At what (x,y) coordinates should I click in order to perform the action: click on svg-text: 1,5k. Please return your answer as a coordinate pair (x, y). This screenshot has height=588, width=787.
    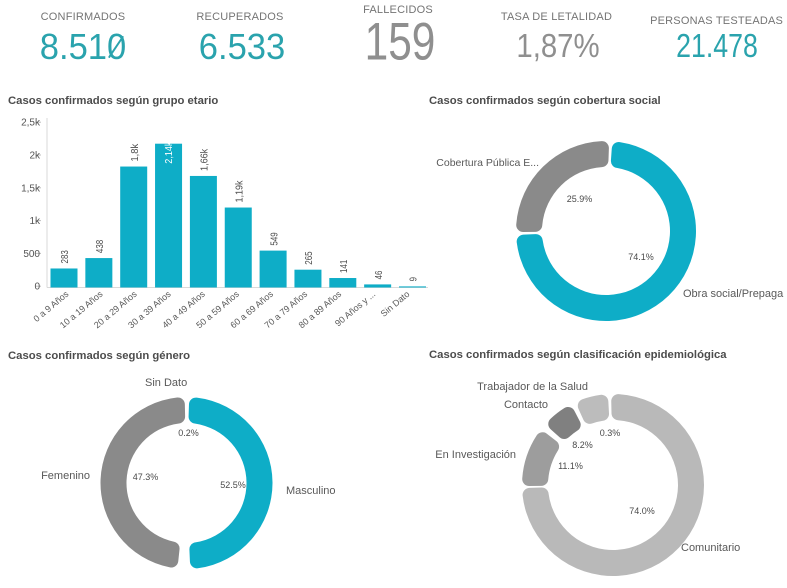
    Looking at the image, I should click on (31, 188).